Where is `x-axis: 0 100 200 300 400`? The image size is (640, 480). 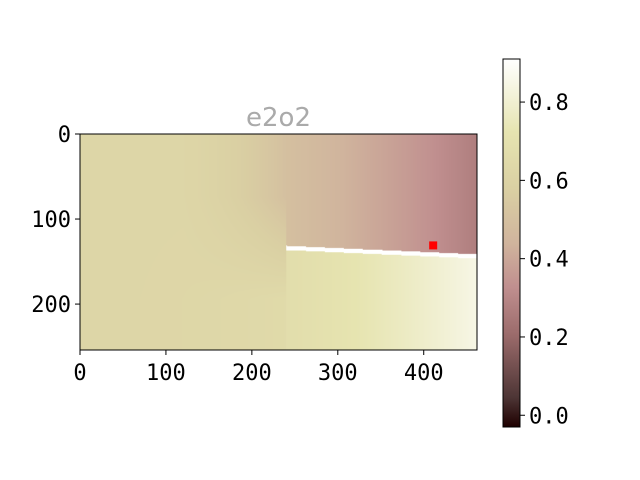 x-axis: 0 100 200 300 400 is located at coordinates (258, 368).